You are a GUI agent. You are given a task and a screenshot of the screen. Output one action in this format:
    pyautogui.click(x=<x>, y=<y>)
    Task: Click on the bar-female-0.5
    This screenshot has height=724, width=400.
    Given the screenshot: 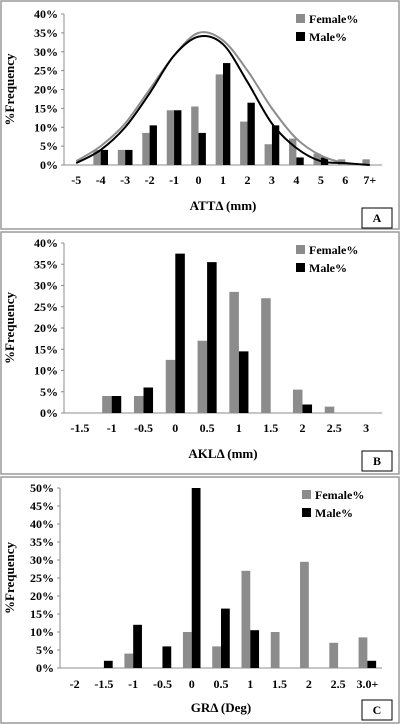 What is the action you would take?
    pyautogui.click(x=216, y=657)
    